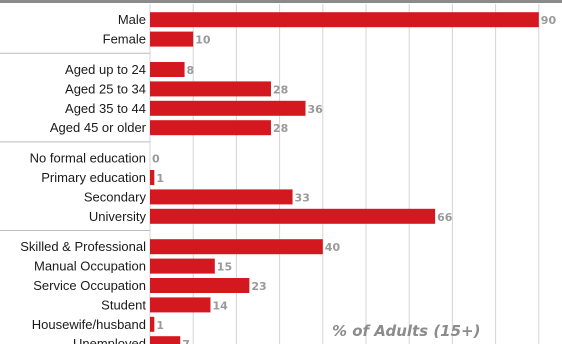 This screenshot has height=344, width=562. I want to click on category-label: Student, so click(123, 304).